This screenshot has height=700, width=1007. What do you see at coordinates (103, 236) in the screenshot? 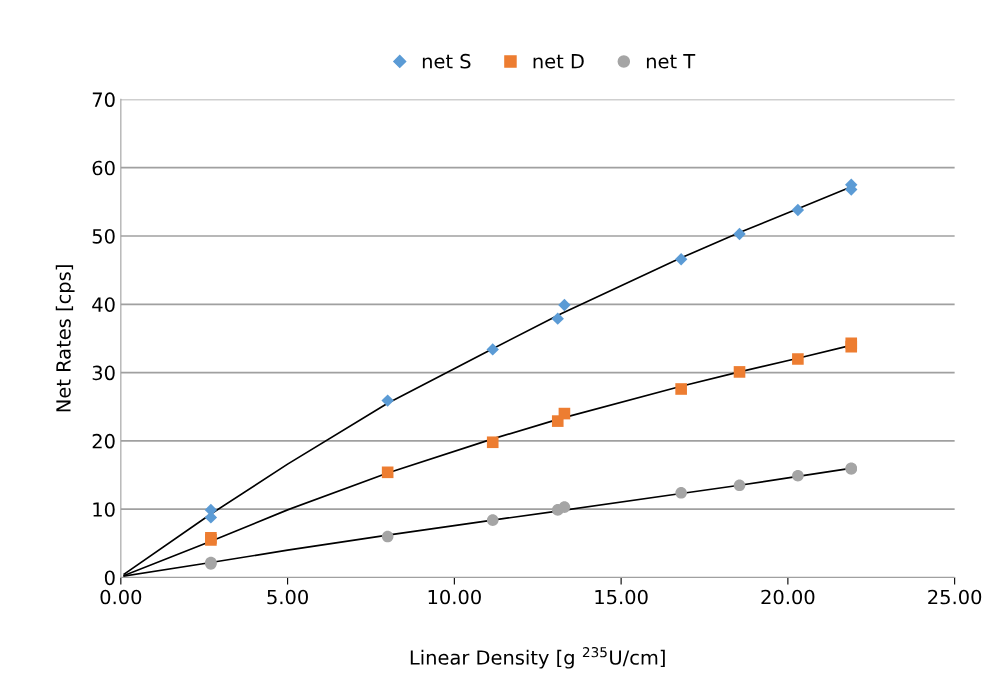
I see `y-tick-label: 50` at bounding box center [103, 236].